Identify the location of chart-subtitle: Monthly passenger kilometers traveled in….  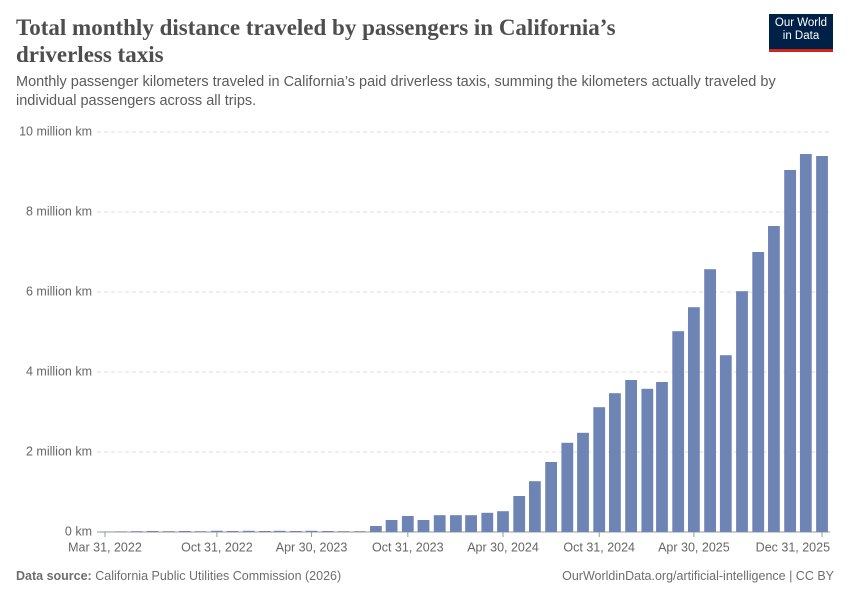
(396, 91).